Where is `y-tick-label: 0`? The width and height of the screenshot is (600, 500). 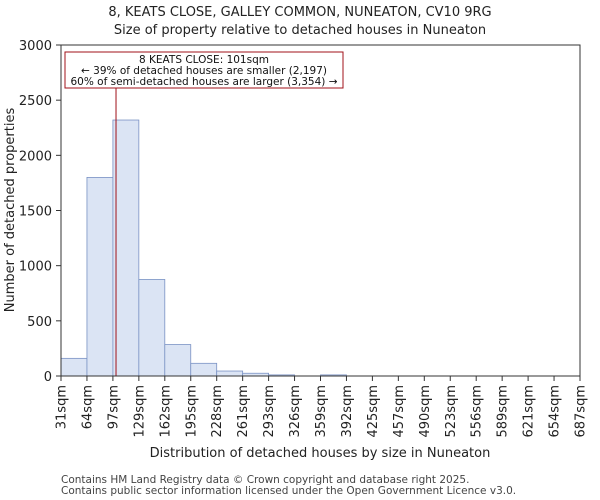 y-tick-label: 0 is located at coordinates (48, 377).